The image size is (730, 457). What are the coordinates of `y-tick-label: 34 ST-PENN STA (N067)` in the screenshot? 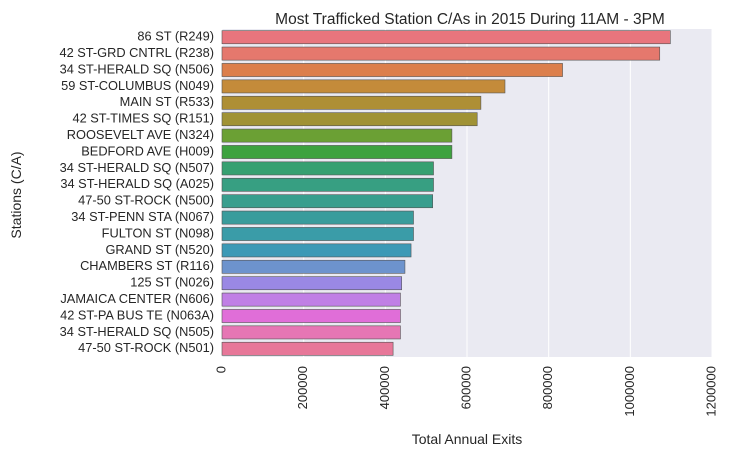 It's located at (142, 216).